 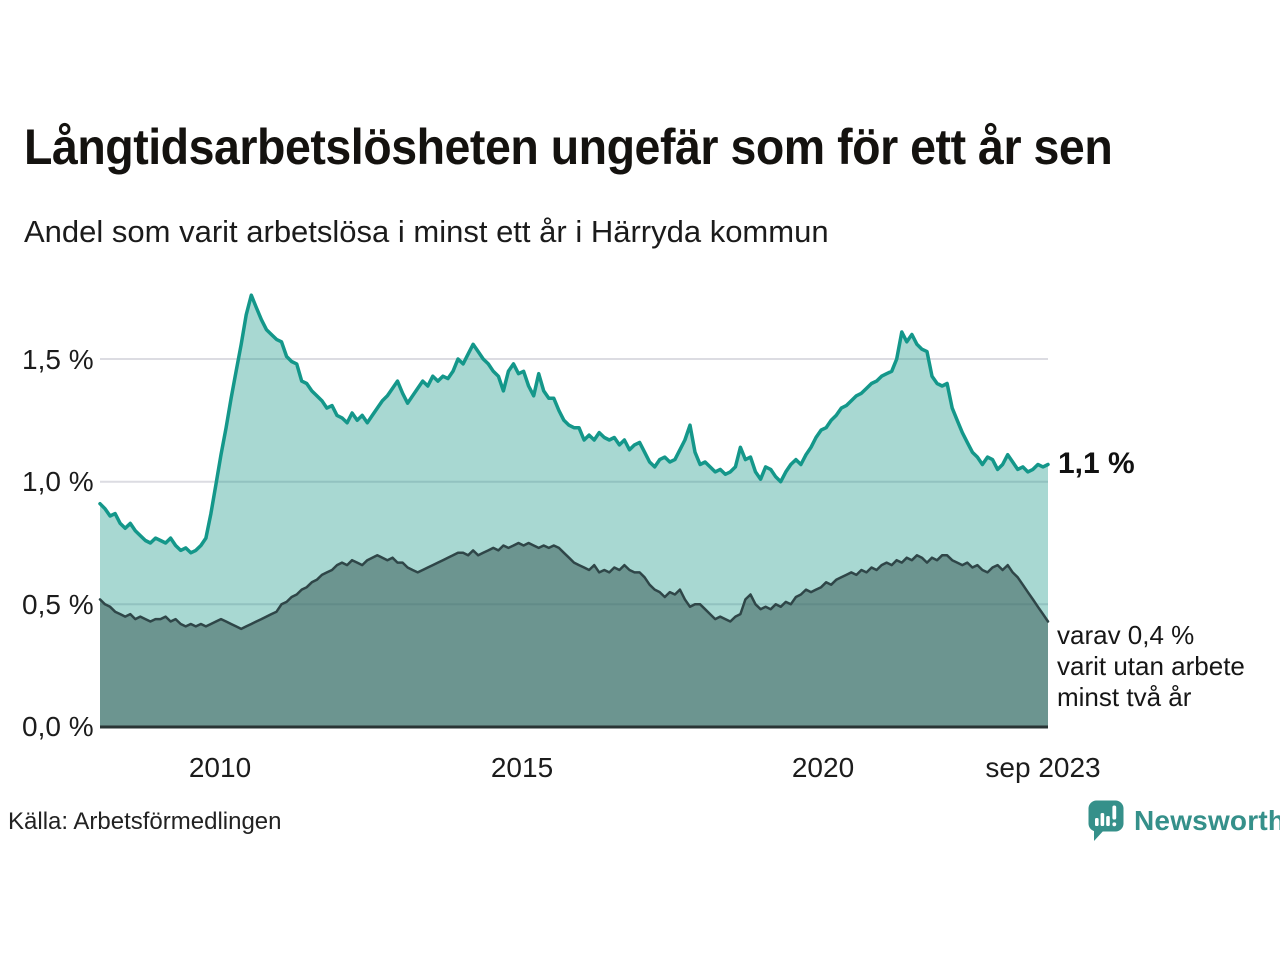 I want to click on secondary-series-label-line2: varit utan arbete, so click(x=1151, y=666).